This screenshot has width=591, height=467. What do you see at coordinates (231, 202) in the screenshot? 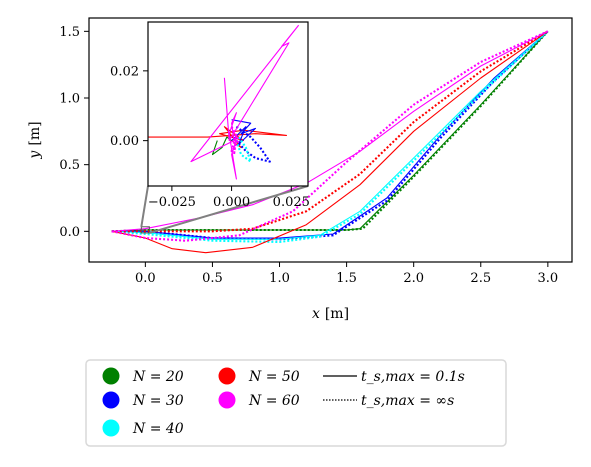
I see `inset-x-tick-label: 0.000` at bounding box center [231, 202].